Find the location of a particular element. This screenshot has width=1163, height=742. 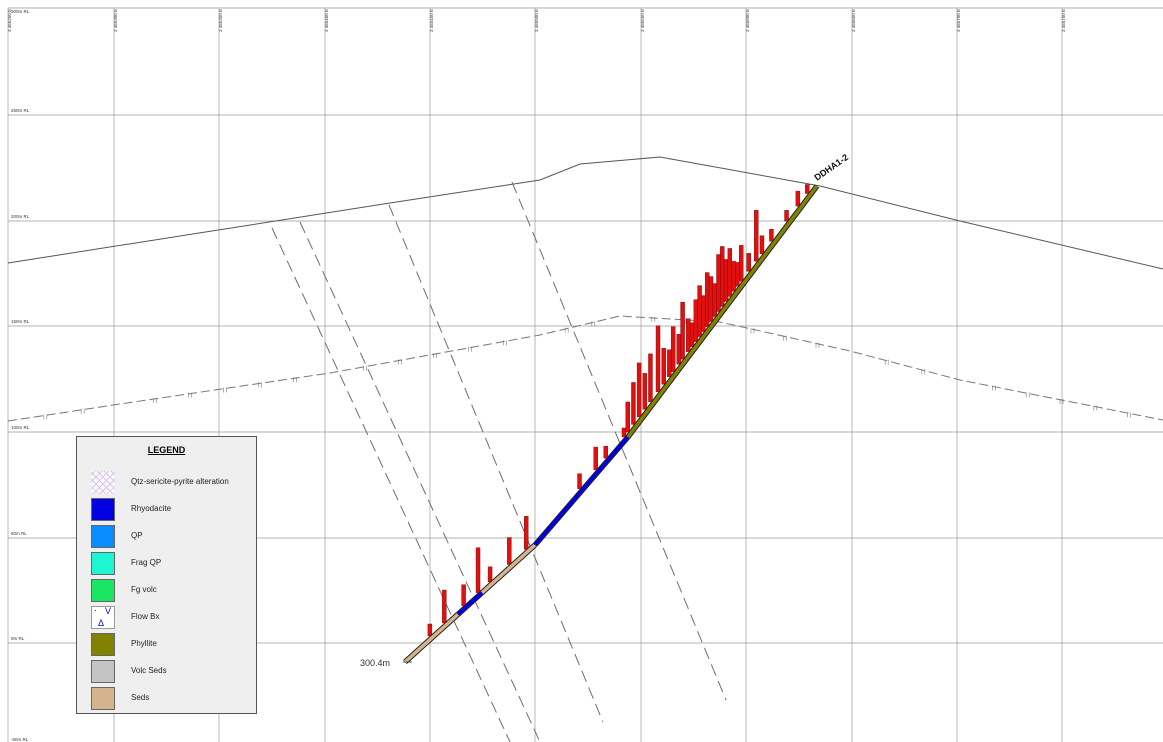

legend-item-phyllite: Phyllite is located at coordinates (173, 644).